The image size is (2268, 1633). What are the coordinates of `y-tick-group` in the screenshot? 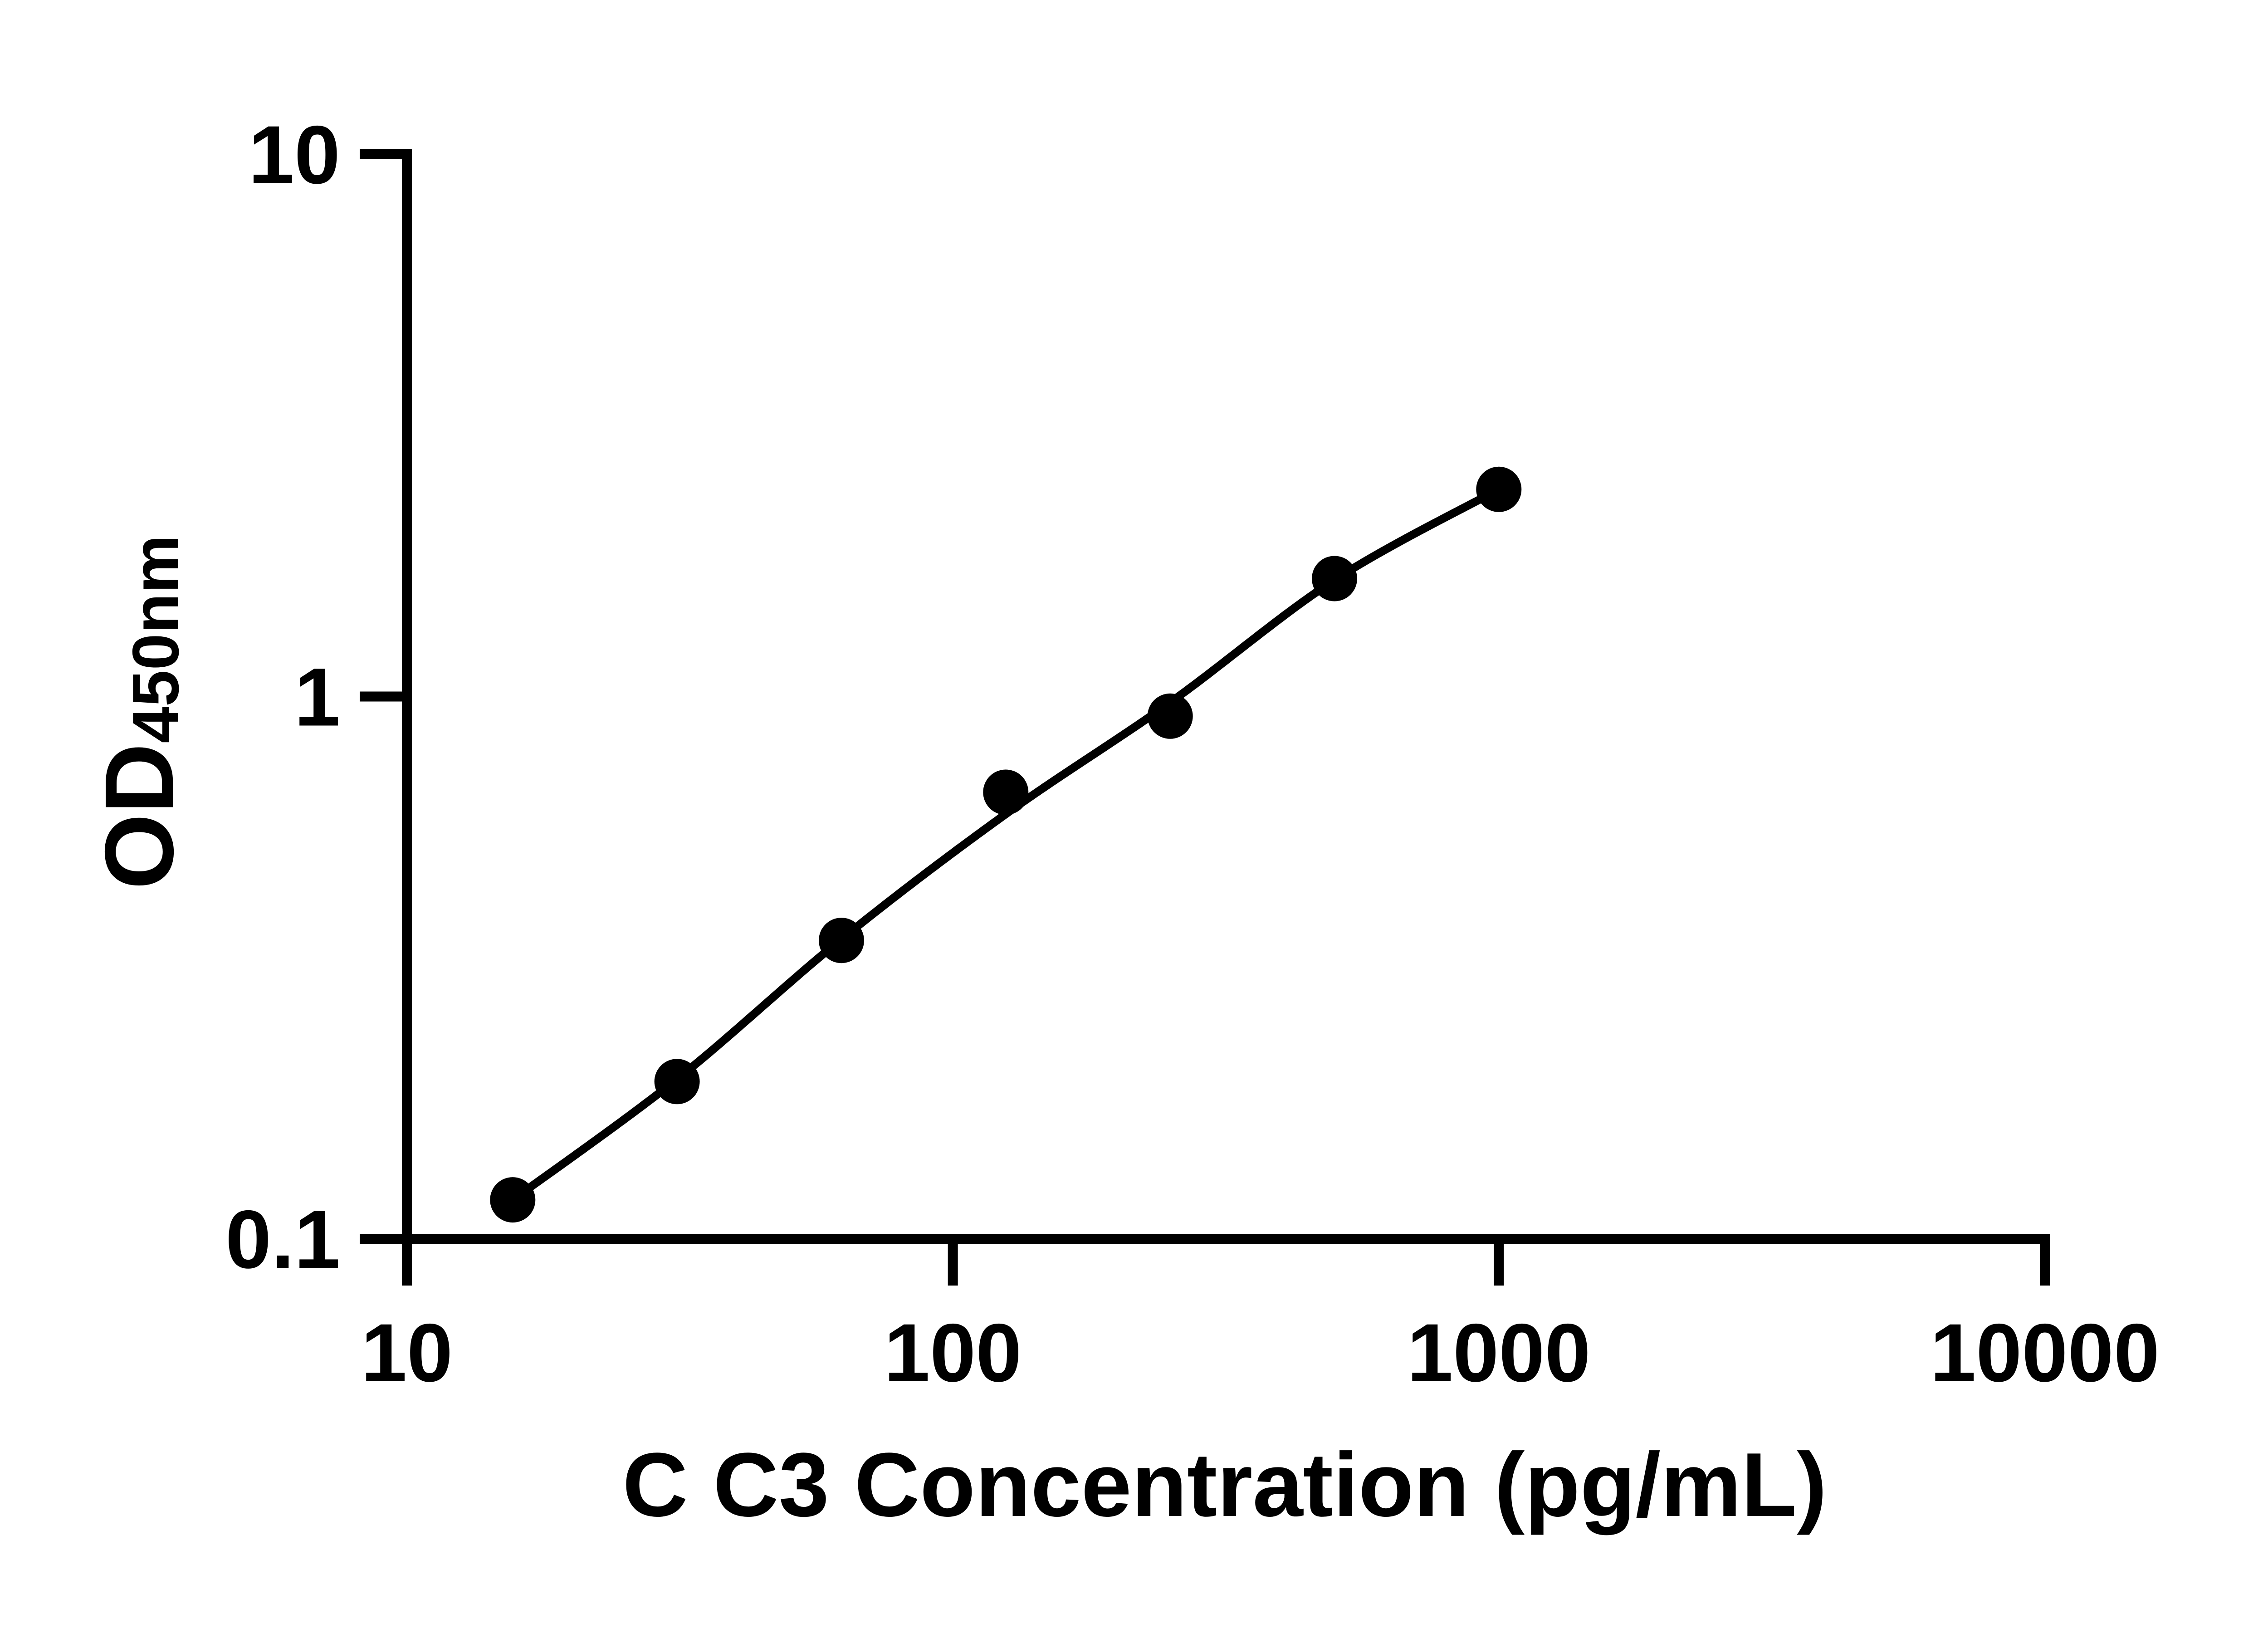 It's located at (384, 696).